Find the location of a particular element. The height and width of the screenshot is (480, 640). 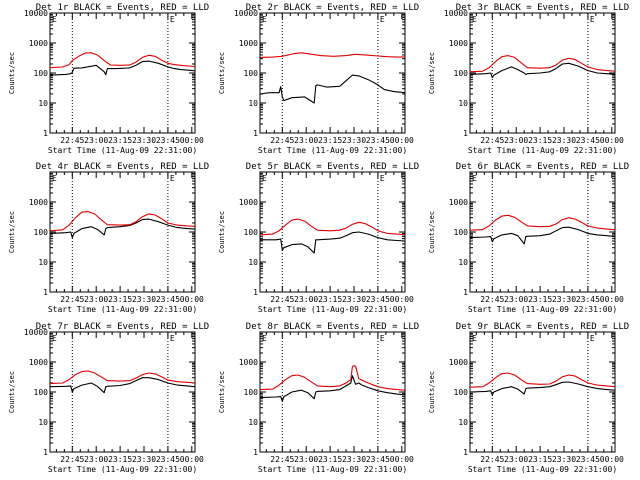

panel-title: Det 9r BLACK = Events, RED = LLD is located at coordinates (542, 327).